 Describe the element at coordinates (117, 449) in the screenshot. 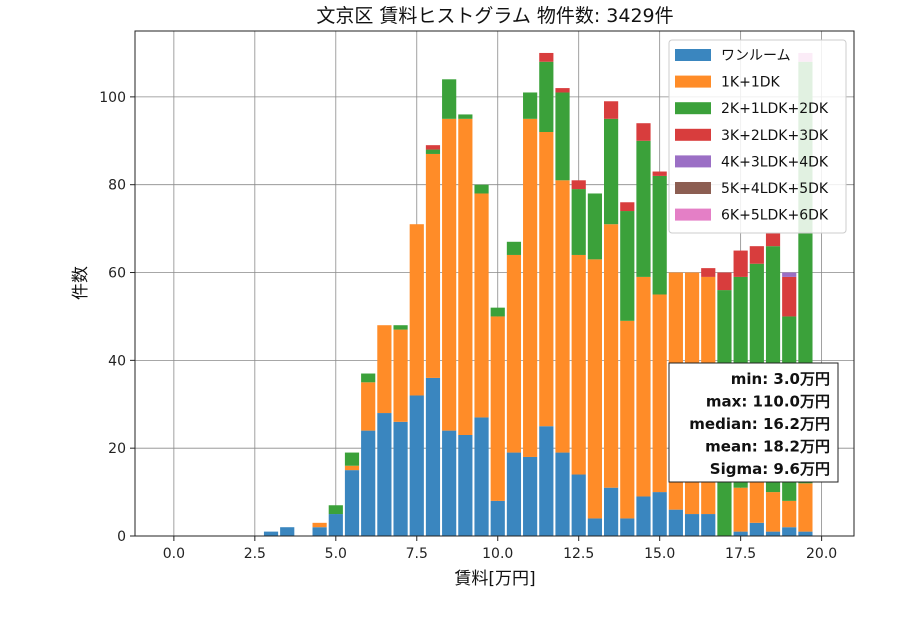

I see `y-tick-label: 20` at that location.